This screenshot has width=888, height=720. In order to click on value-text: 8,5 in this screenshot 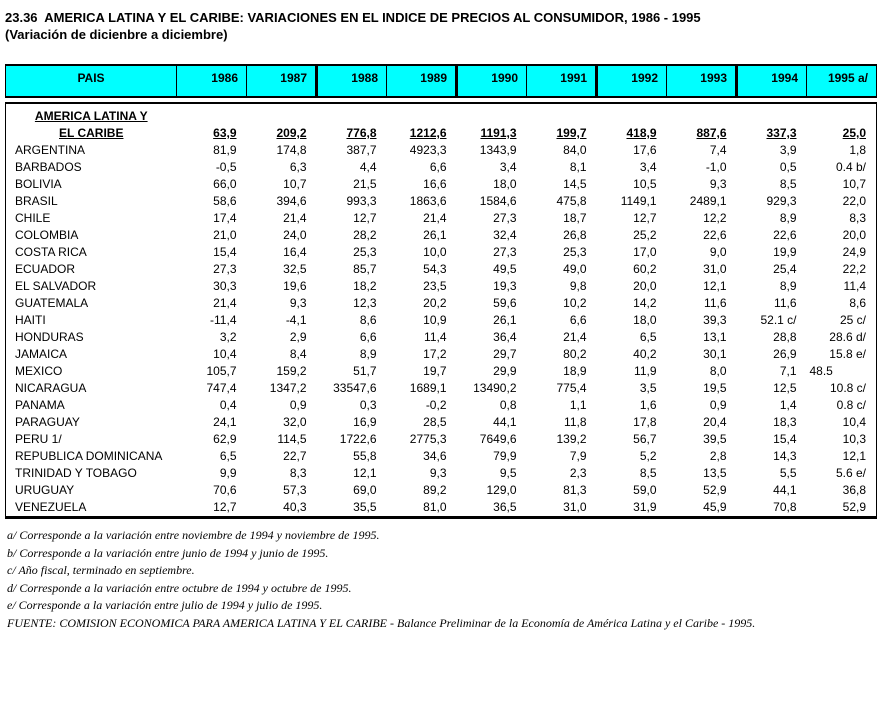, I will do `click(648, 473)`.